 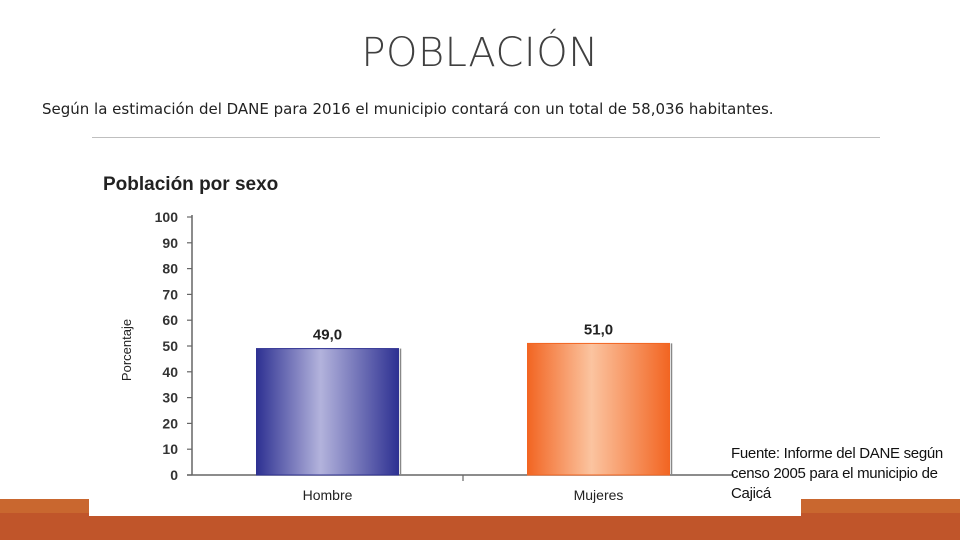 What do you see at coordinates (190, 184) in the screenshot?
I see `chart-title: Población por sexo` at bounding box center [190, 184].